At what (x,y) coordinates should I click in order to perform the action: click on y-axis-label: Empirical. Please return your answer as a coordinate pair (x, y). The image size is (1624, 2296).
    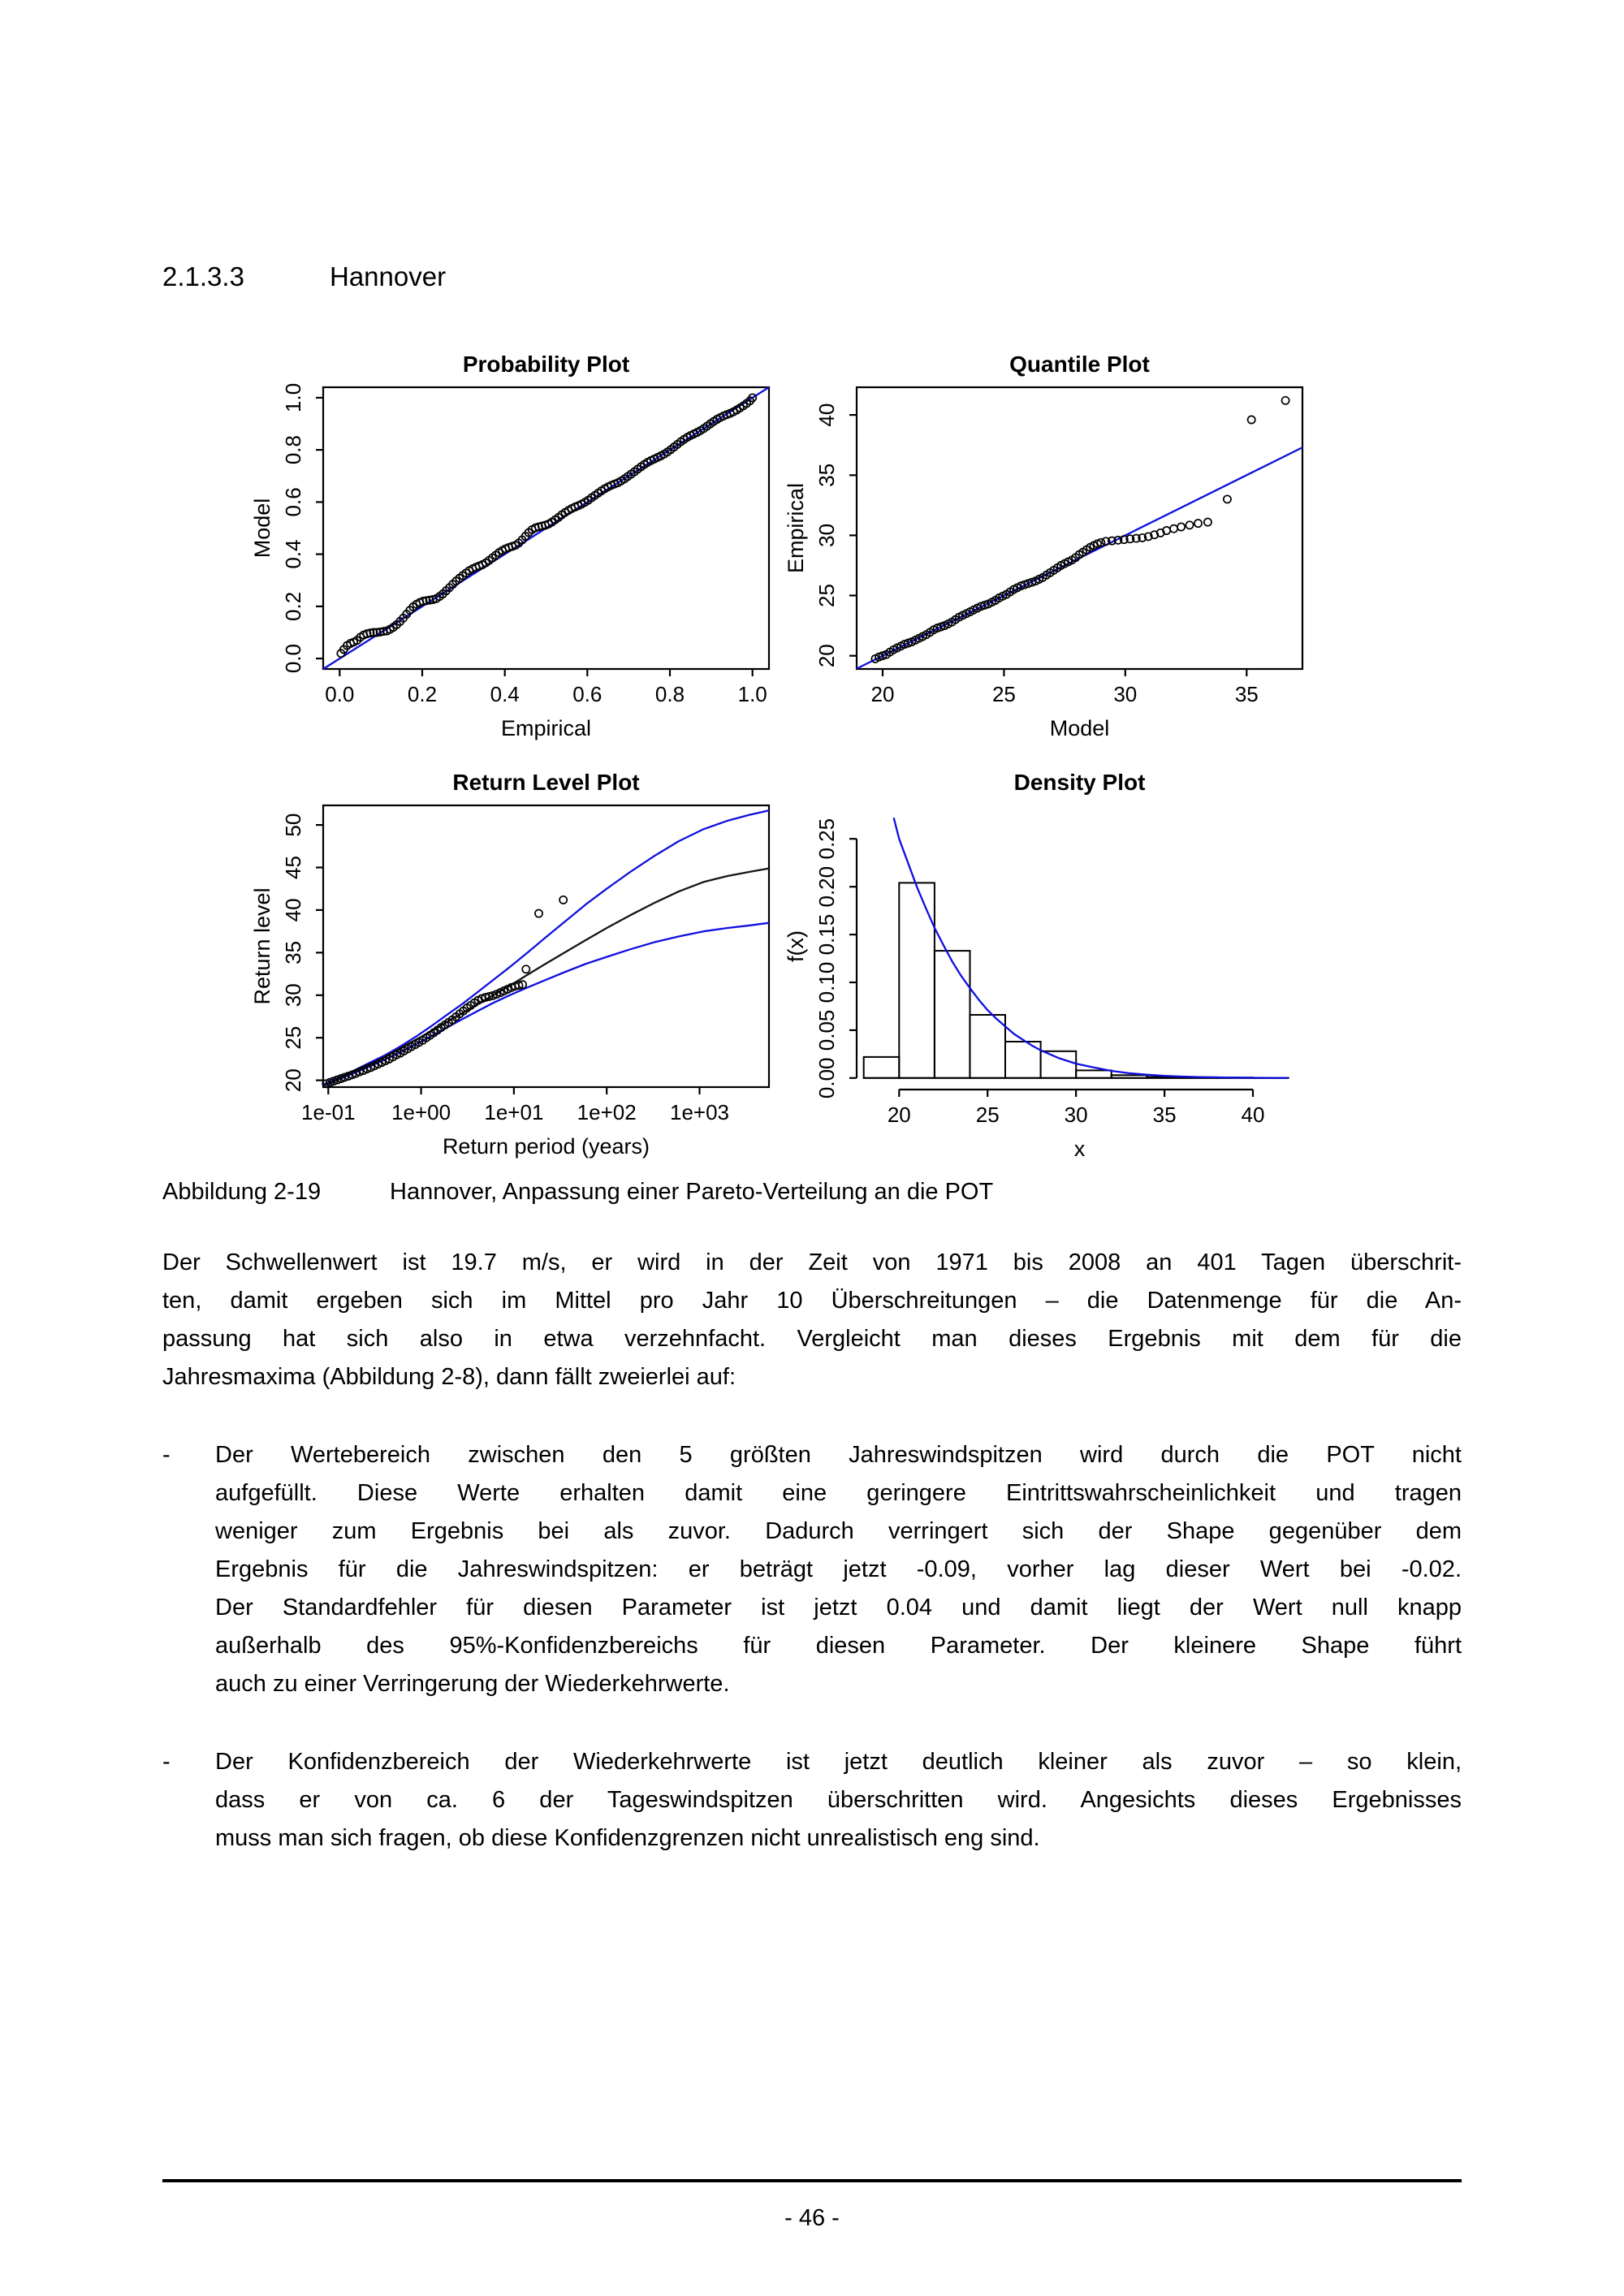
    Looking at the image, I should click on (796, 528).